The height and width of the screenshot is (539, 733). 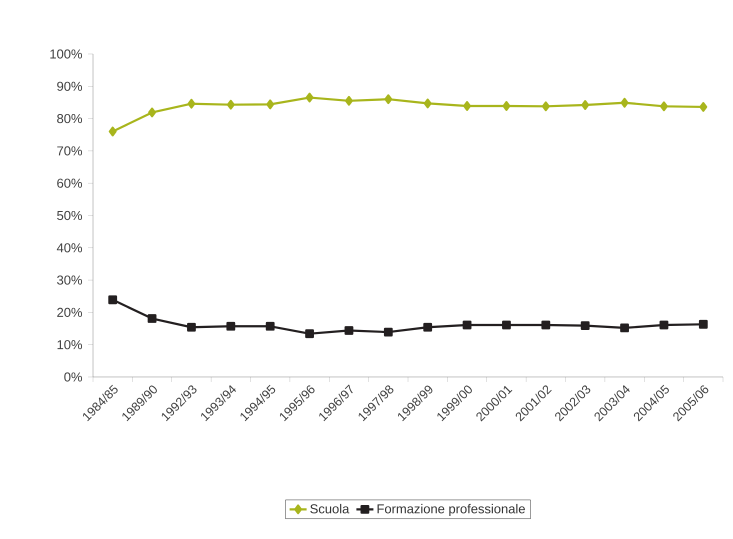 I want to click on y-tick-label: 90%, so click(x=69, y=86).